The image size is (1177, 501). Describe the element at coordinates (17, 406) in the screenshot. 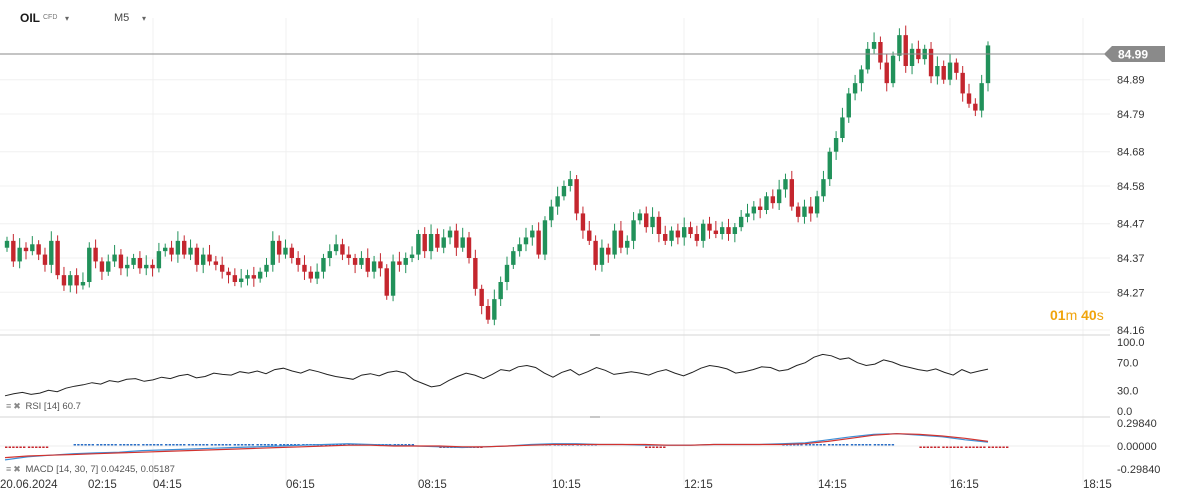

I see `close-icon: ✖` at that location.